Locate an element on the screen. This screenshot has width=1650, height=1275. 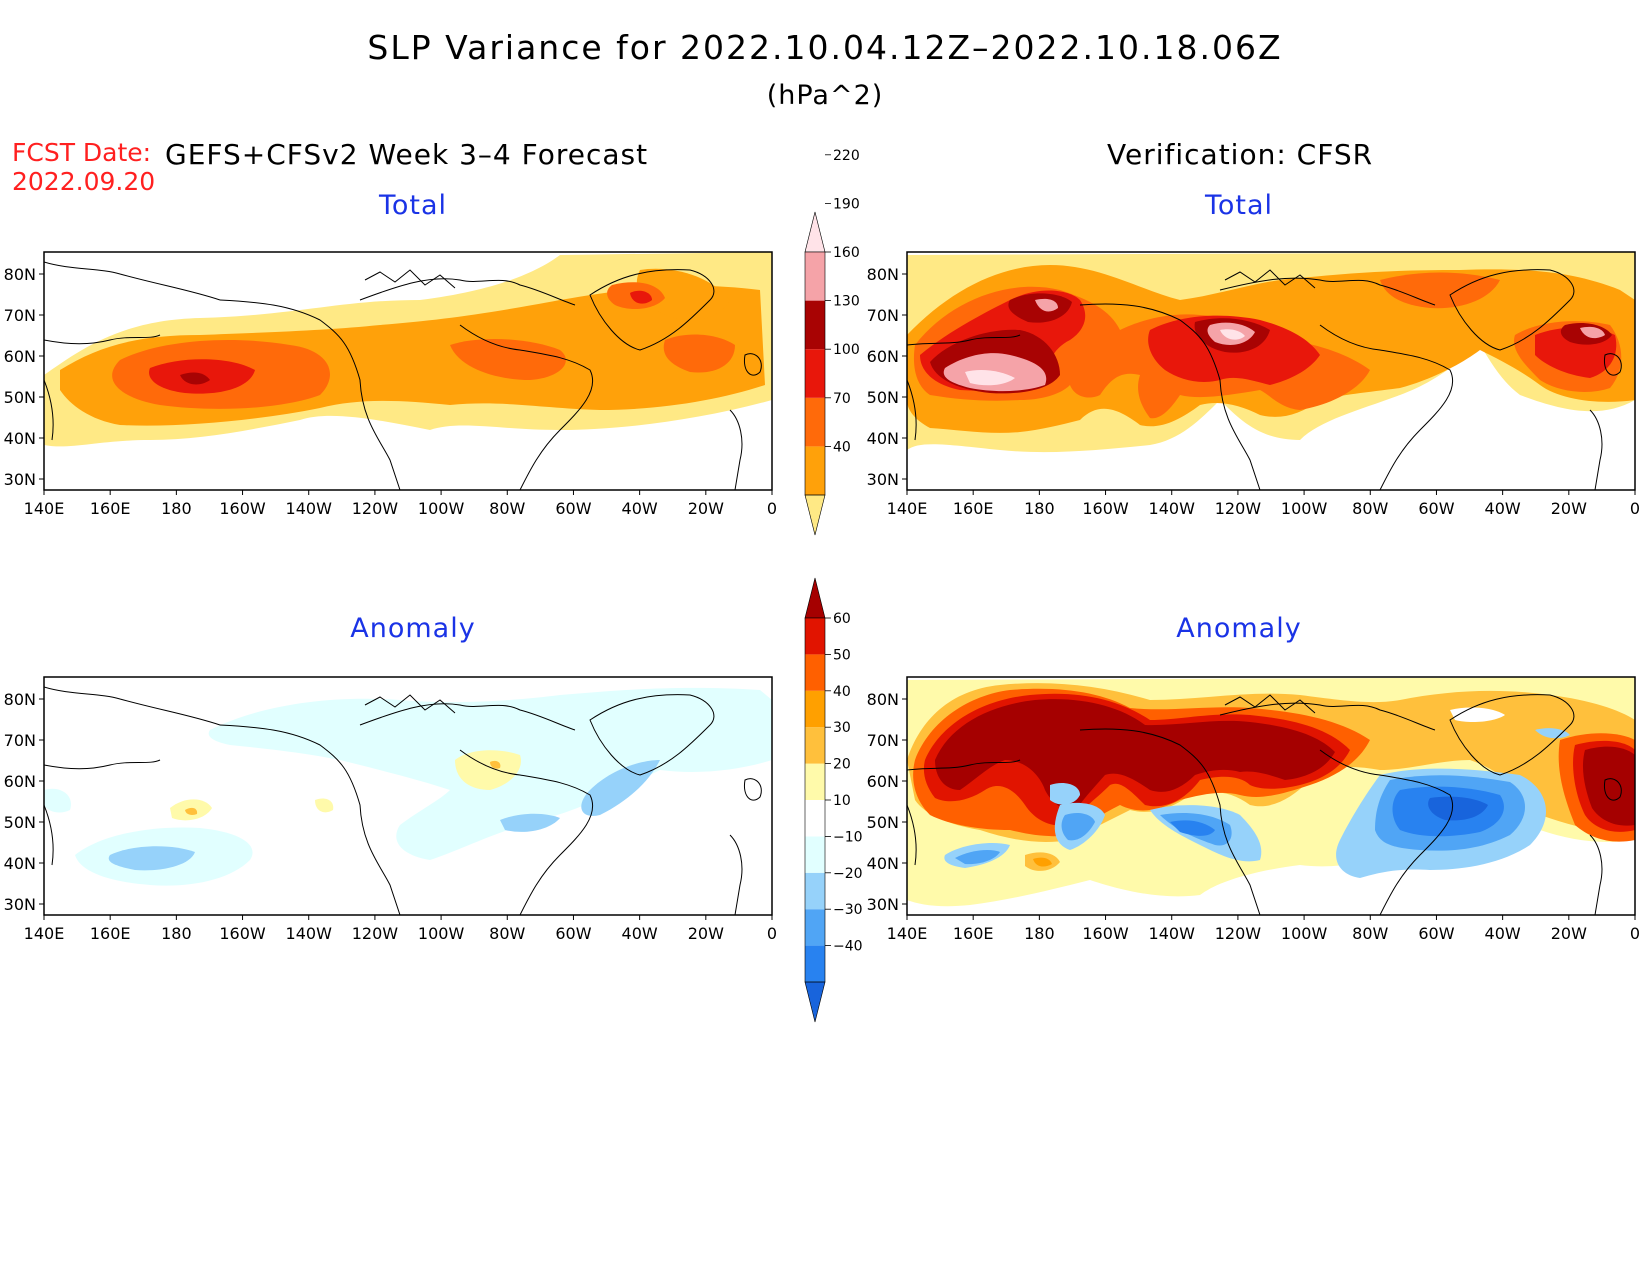
lon-label-forecast-anomaly: 20W is located at coordinates (706, 933).